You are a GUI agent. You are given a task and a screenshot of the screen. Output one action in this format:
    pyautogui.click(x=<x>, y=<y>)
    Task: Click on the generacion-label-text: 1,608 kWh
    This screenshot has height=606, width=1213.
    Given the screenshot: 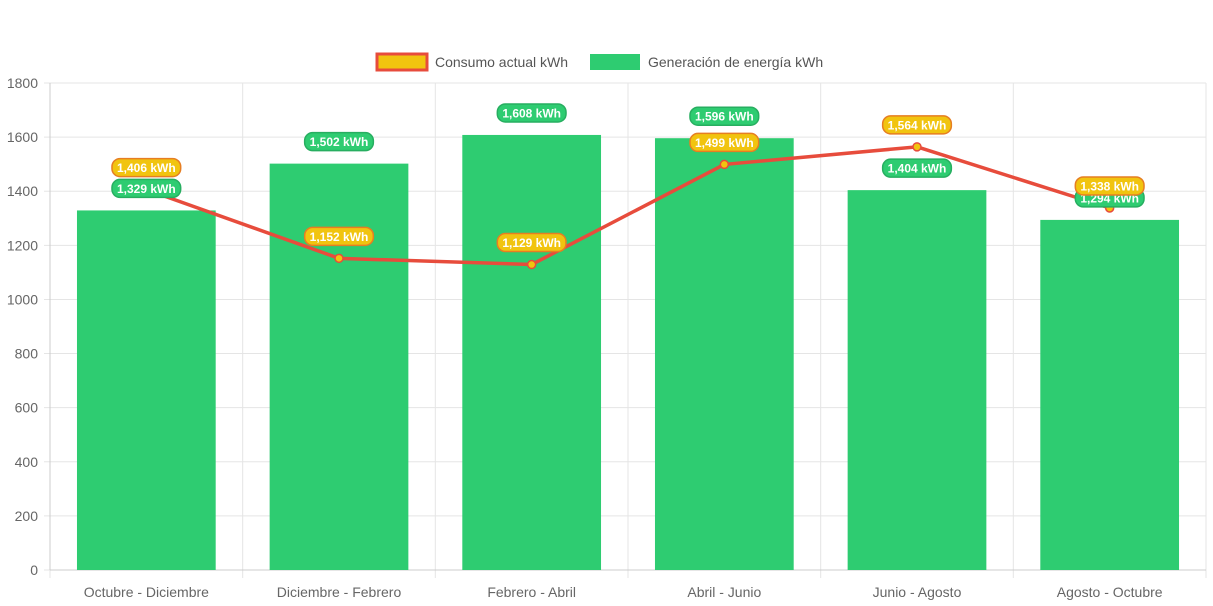 What is the action you would take?
    pyautogui.click(x=531, y=113)
    